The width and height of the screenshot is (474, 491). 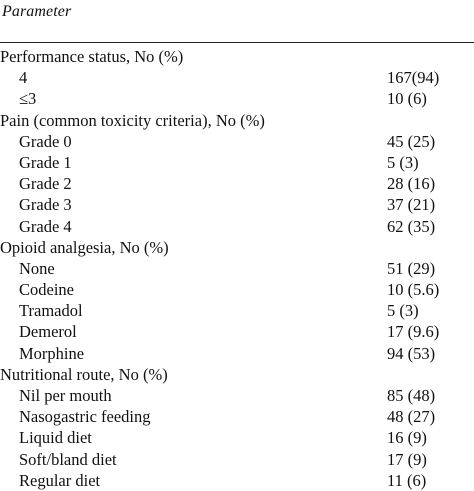 What do you see at coordinates (407, 480) in the screenshot?
I see `row-value: 11 (6)` at bounding box center [407, 480].